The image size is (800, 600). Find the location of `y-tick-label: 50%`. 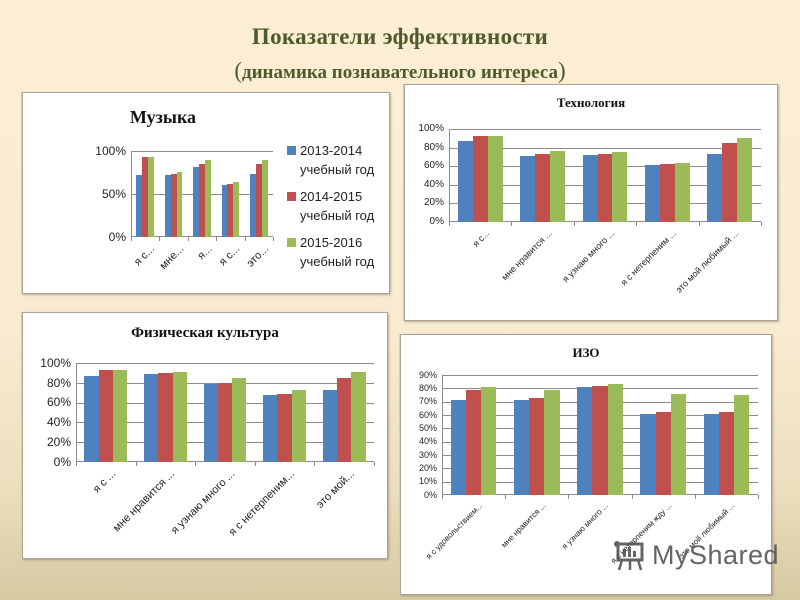

y-tick-label: 50% is located at coordinates (427, 427).